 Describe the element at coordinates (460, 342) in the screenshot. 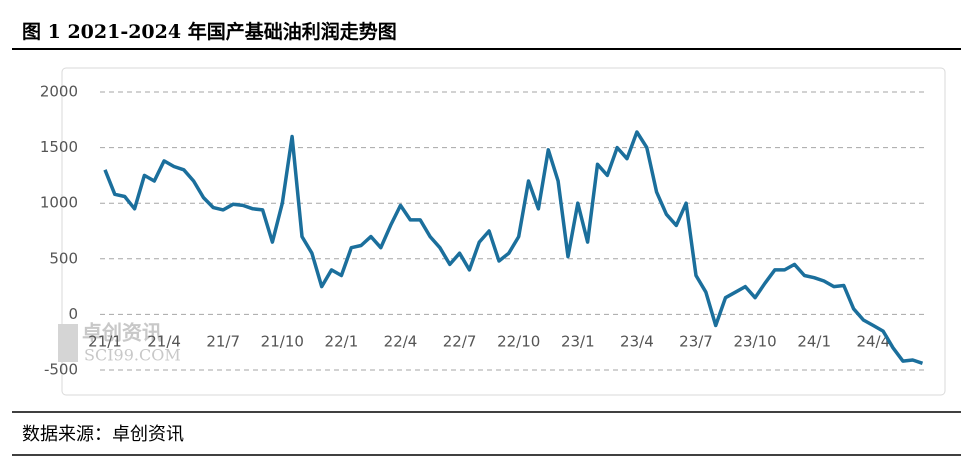

I see `x-tick-label: 22/7` at that location.